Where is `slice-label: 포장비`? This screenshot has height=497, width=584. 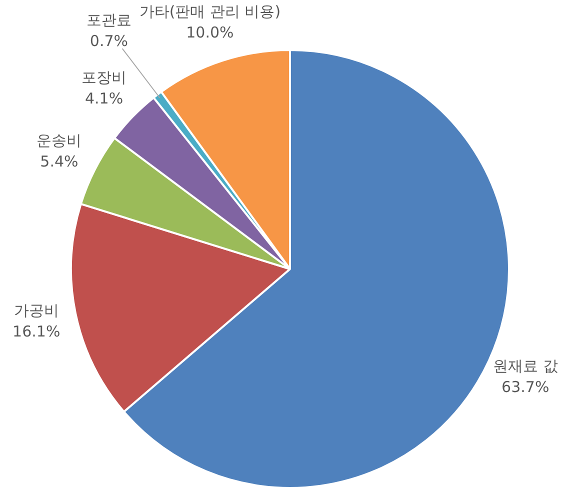 slice-label: 포장비 is located at coordinates (104, 77).